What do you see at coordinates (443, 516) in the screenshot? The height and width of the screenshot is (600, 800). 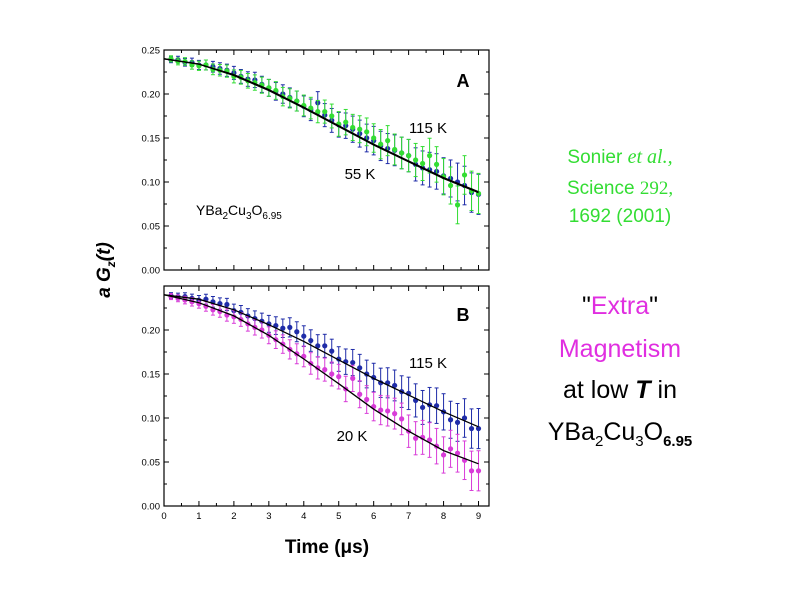 I see `x-tick-label: 8` at bounding box center [443, 516].